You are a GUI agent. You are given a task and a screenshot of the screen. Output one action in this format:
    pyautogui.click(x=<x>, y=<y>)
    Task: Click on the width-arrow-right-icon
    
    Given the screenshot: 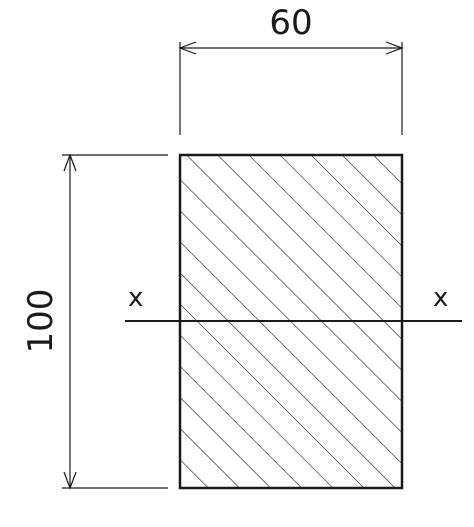 What is the action you would take?
    pyautogui.click(x=394, y=48)
    